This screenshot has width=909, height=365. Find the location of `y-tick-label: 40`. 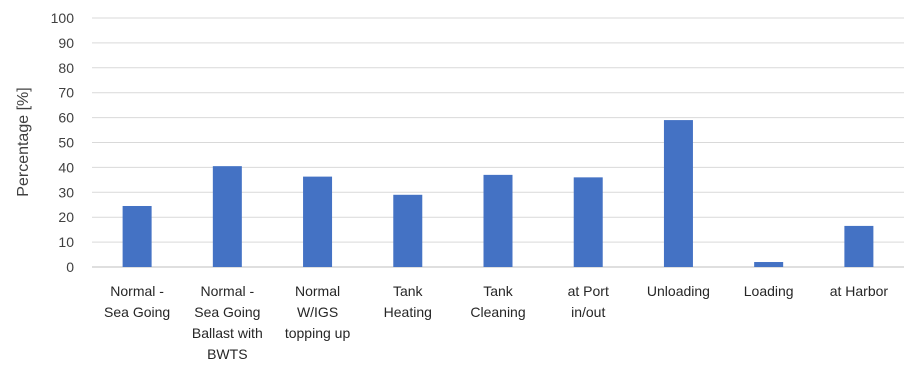

y-tick-label: 40 is located at coordinates (66, 167).